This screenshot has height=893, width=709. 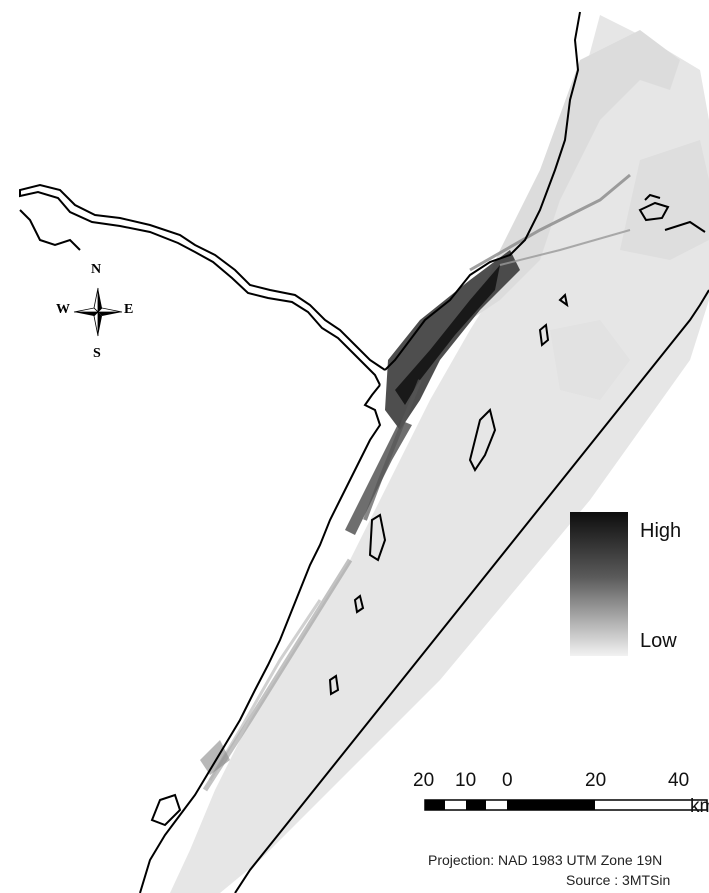 What do you see at coordinates (618, 880) in the screenshot?
I see `source-note: Source : 3MTSin` at bounding box center [618, 880].